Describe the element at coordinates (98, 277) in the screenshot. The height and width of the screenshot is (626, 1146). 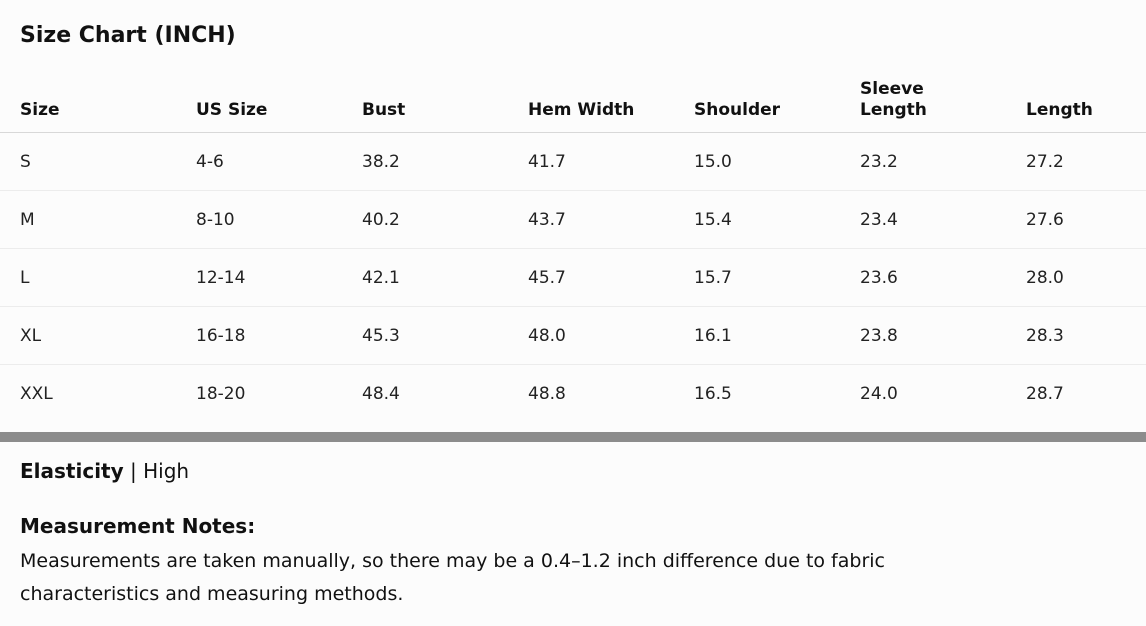
I see `table-cell: L` at that location.